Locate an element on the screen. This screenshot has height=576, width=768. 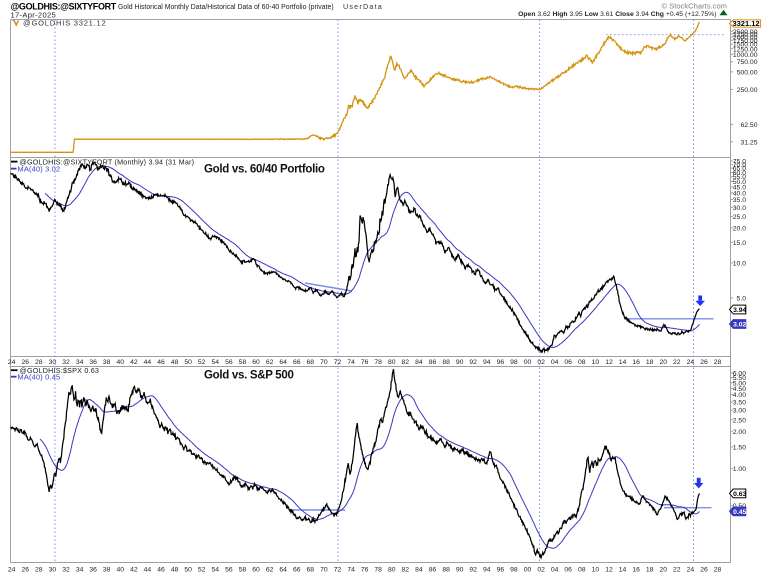
svg-text: 1750.00 is located at coordinates (745, 41).